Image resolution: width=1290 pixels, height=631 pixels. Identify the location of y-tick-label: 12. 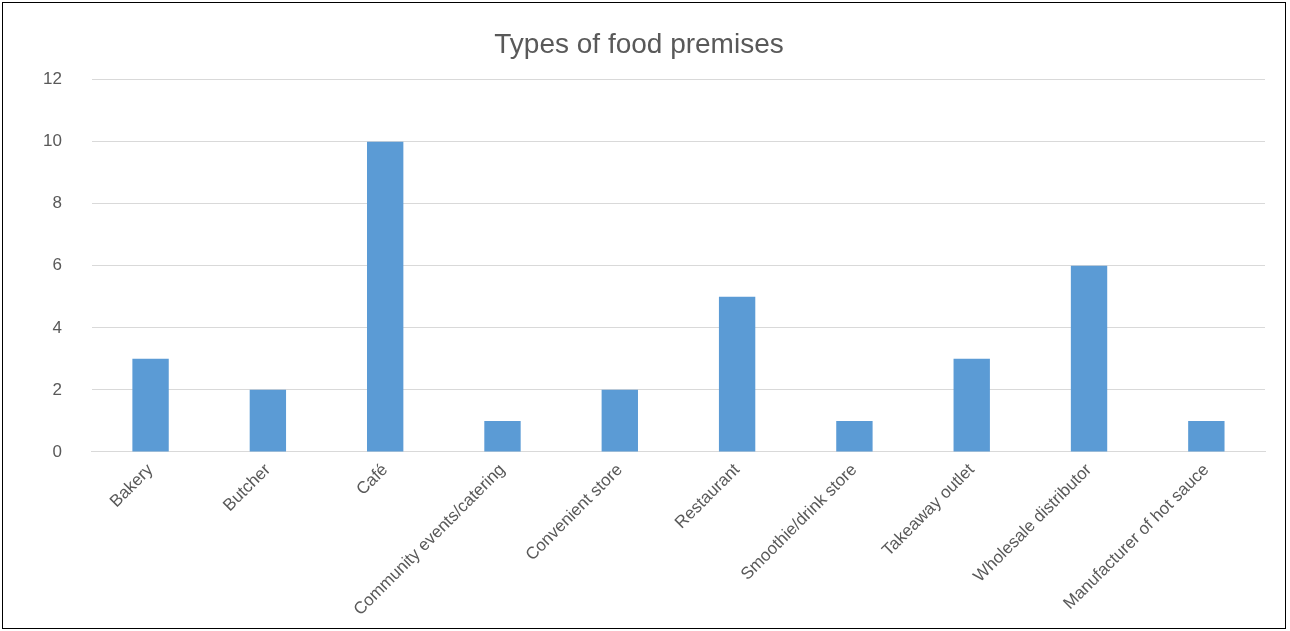
(52, 79).